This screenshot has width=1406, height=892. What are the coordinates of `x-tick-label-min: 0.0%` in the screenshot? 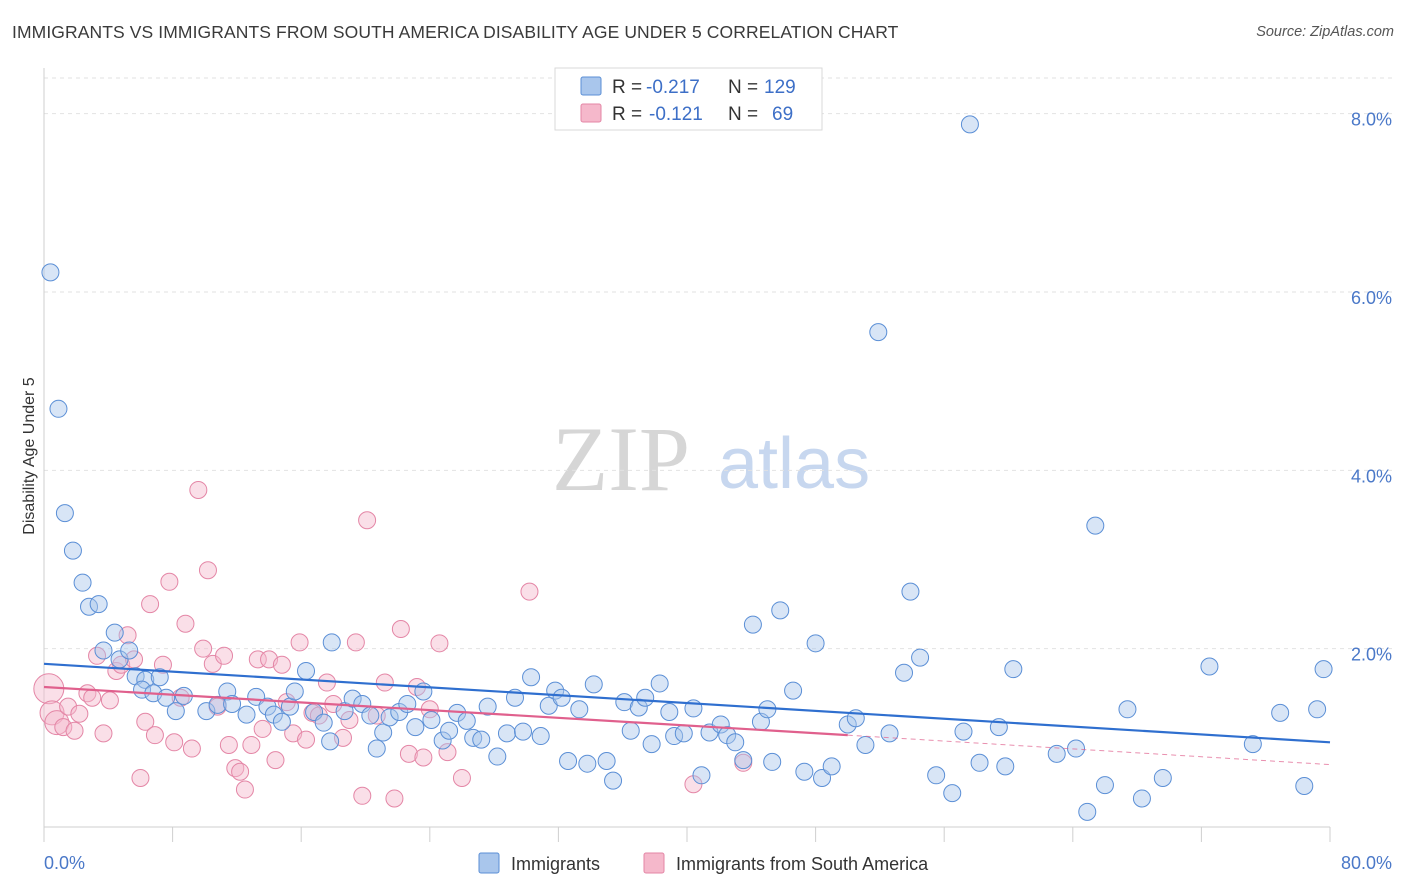 It's located at (64, 863).